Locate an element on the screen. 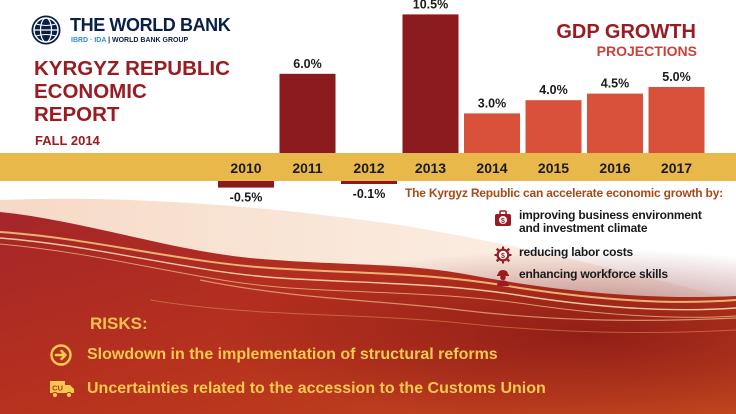 Image resolution: width=736 pixels, height=414 pixels. growth-path-item: enhancing workforce skills is located at coordinates (581, 277).